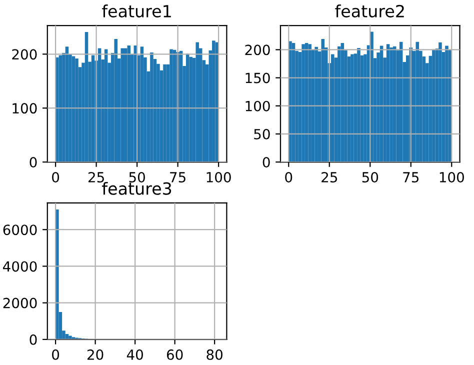 The image size is (474, 365). What do you see at coordinates (214, 354) in the screenshot?
I see `x-tick-label: 80` at bounding box center [214, 354].